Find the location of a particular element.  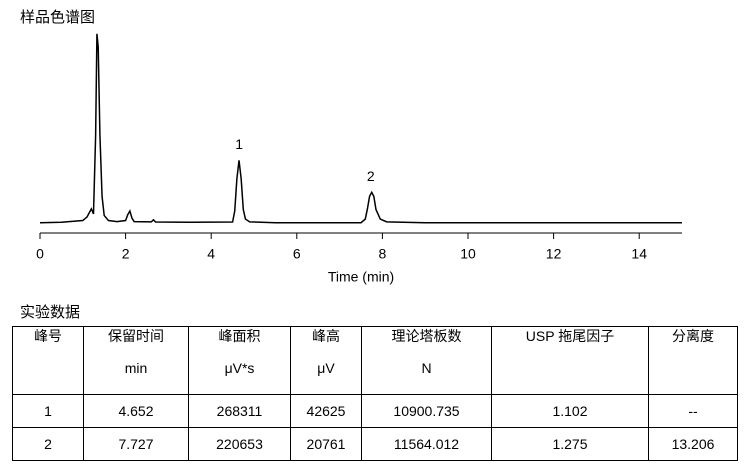

x-axis-label: Time (min) is located at coordinates (361, 277).